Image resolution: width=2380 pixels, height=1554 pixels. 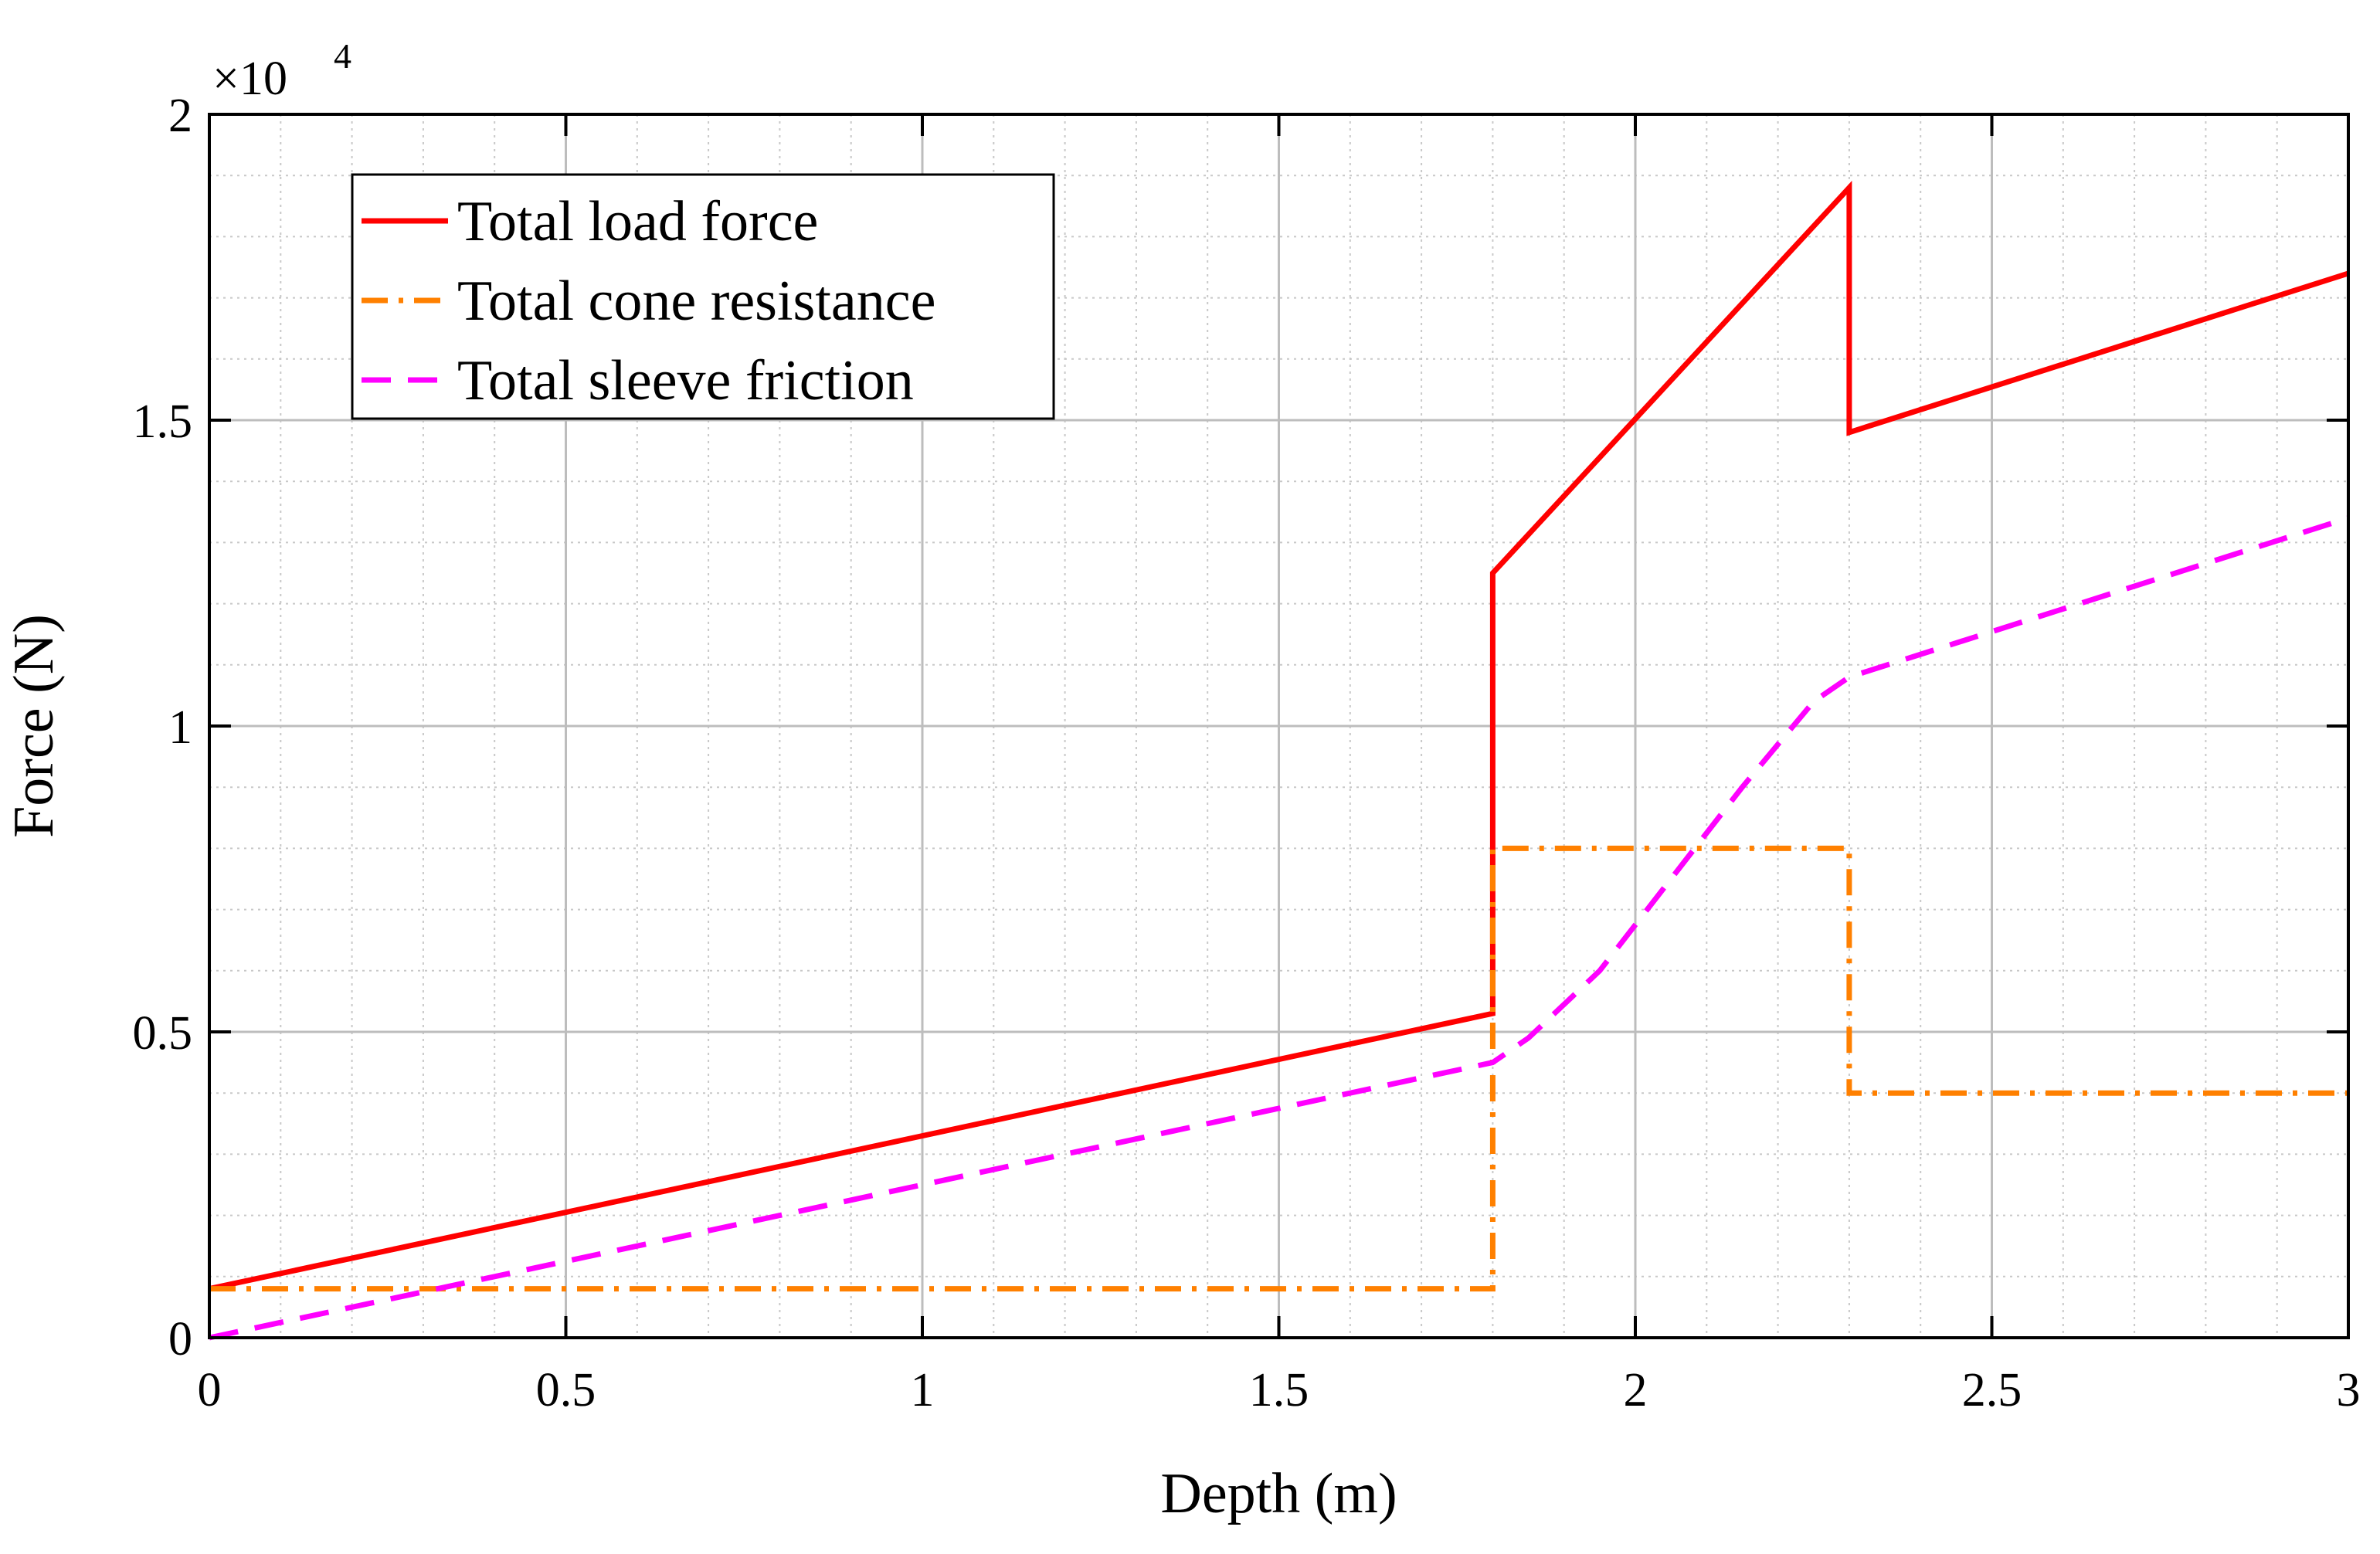 I want to click on y-exponent-prefix: ×10, so click(x=250, y=79).